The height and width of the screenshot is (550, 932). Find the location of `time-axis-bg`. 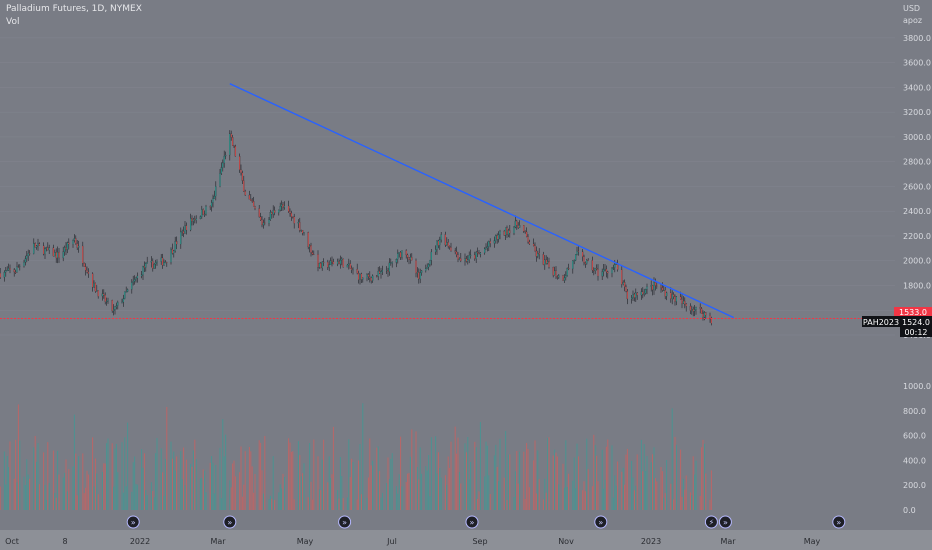

time-axis-bg is located at coordinates (466, 540).